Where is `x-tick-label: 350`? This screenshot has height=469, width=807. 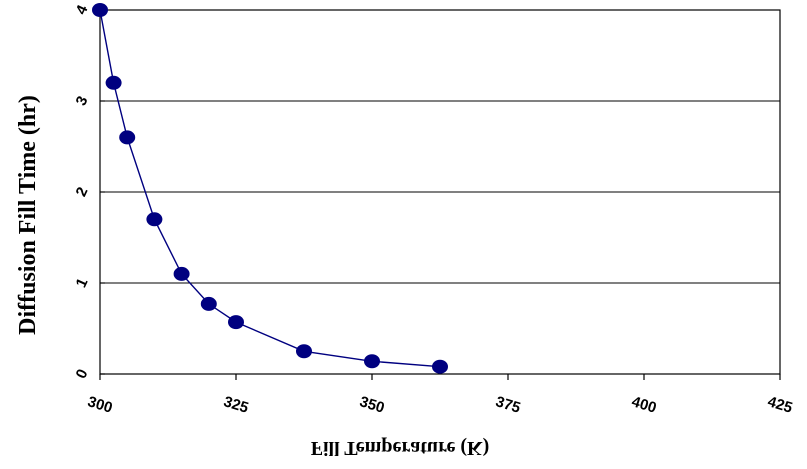
x-tick-label: 350 is located at coordinates (372, 405).